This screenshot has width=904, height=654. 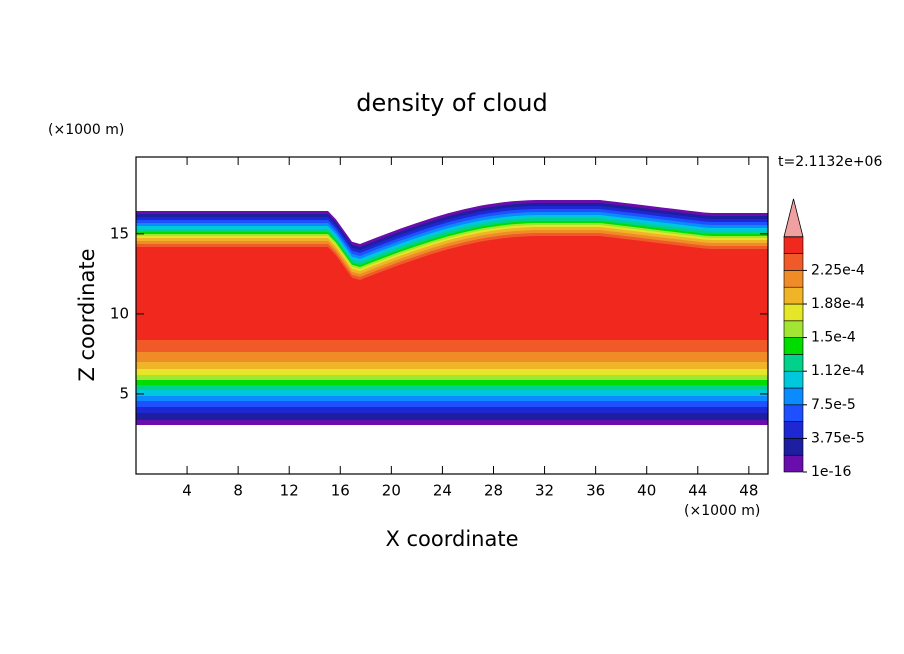 What do you see at coordinates (722, 511) in the screenshot?
I see `x-unit: (×1000 m)` at bounding box center [722, 511].